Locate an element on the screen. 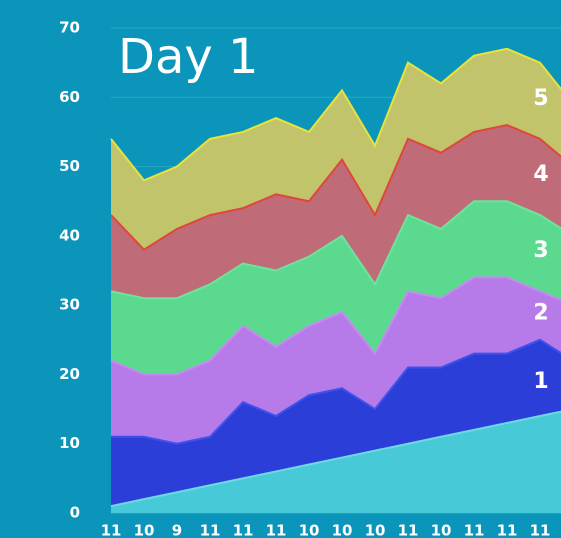  y-tick-label: 30 is located at coordinates (69, 305).